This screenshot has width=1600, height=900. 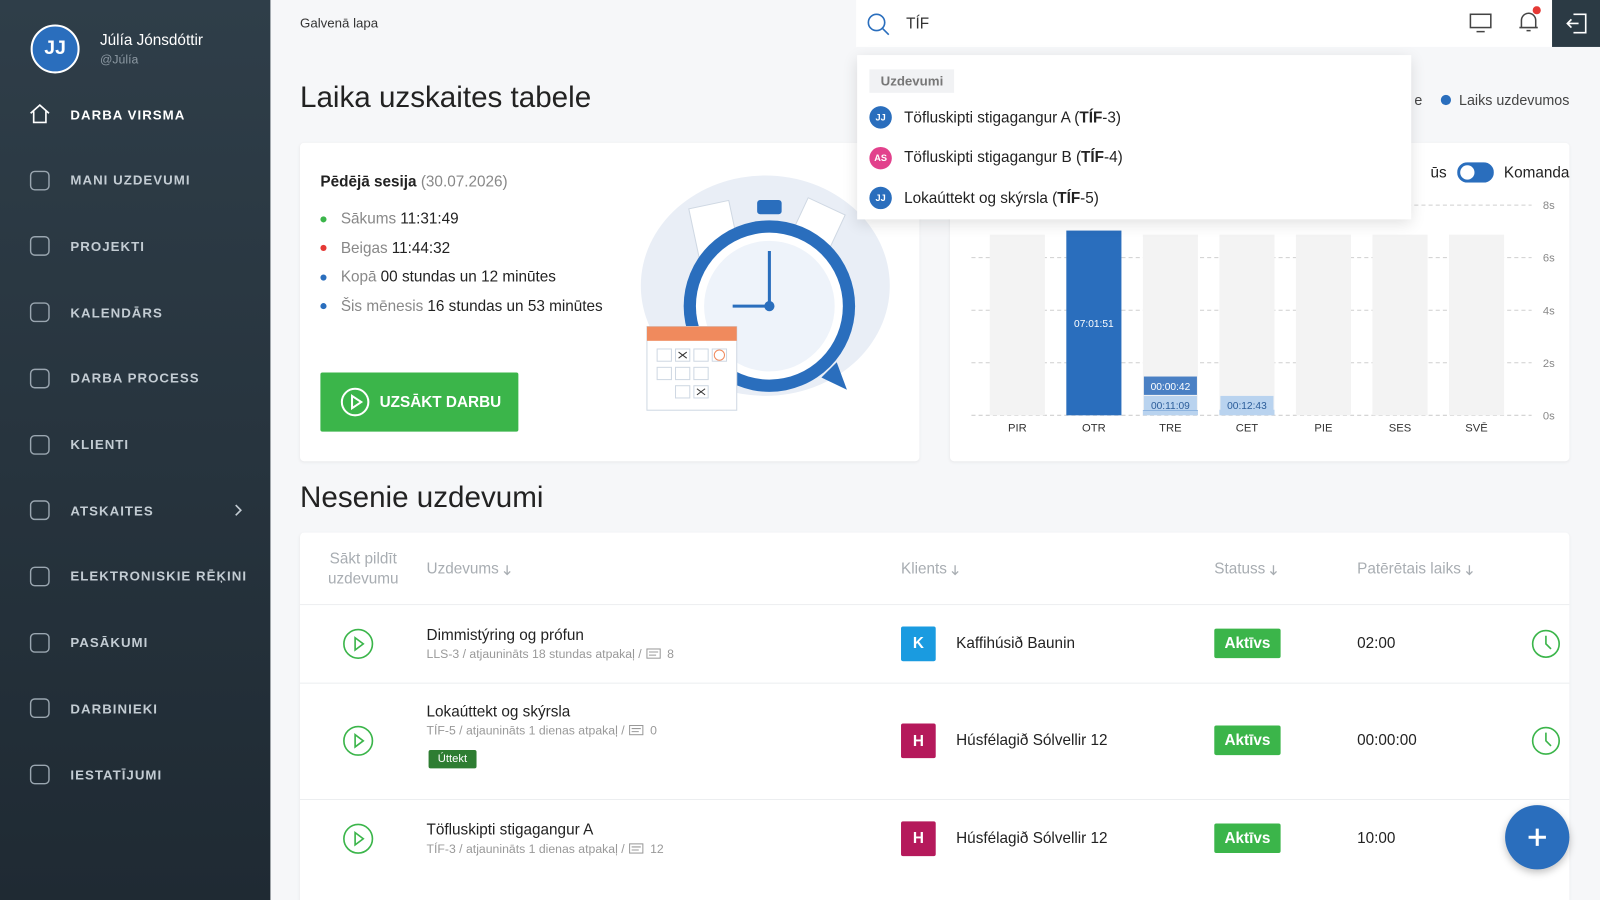 What do you see at coordinates (1323, 429) in the screenshot?
I see `x-tick-label: PIE` at bounding box center [1323, 429].